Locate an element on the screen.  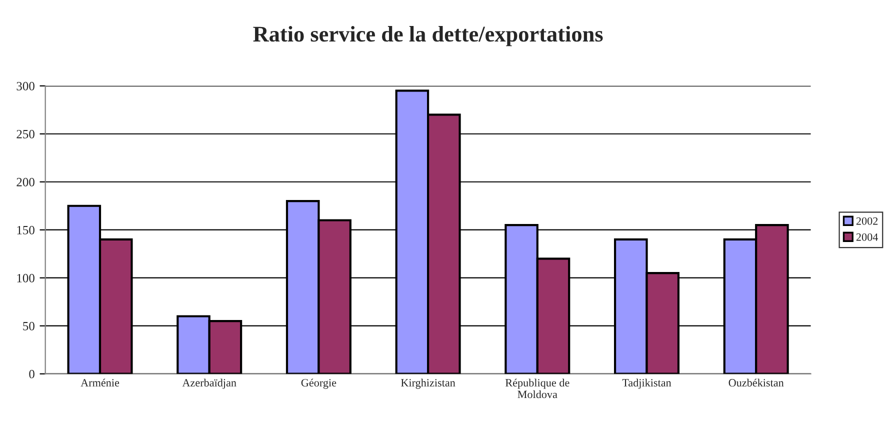
y-tick-label: 0 is located at coordinates (31, 374).